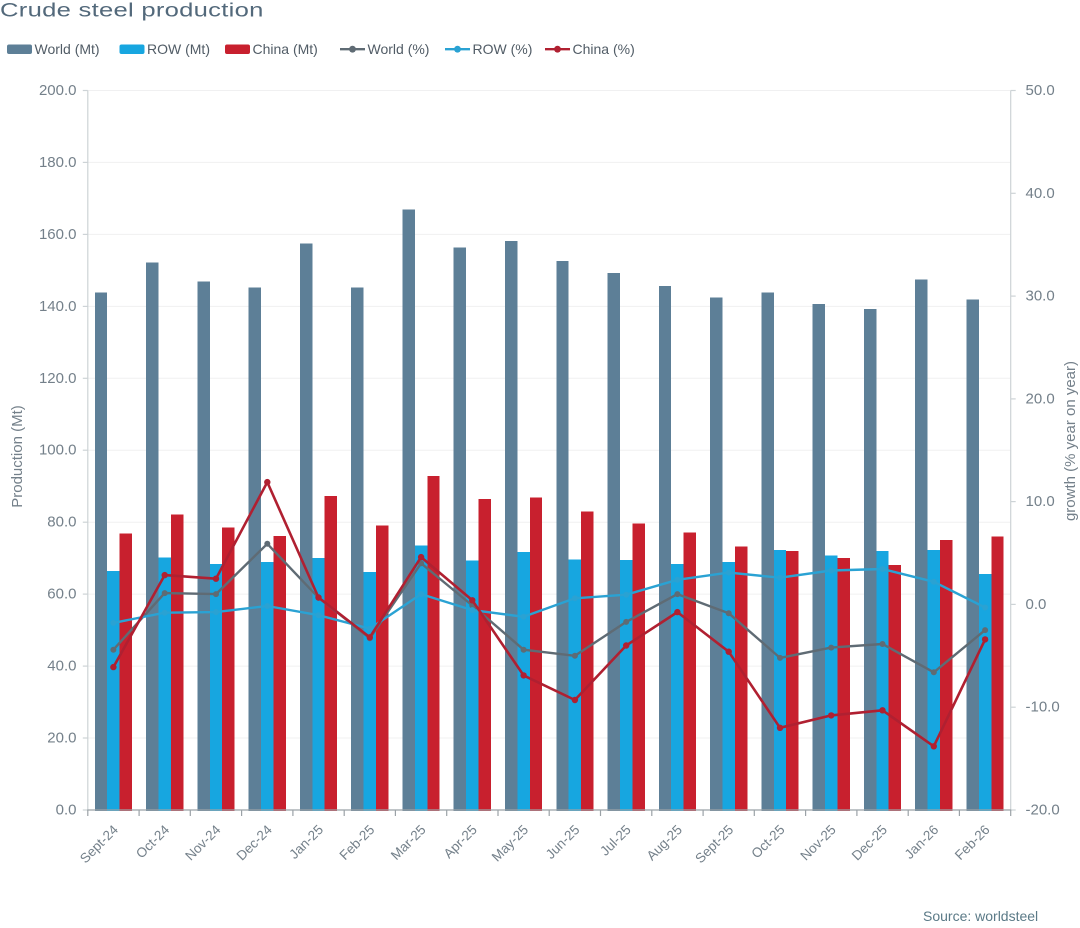 Image resolution: width=1080 pixels, height=928 pixels. I want to click on svg-text: 160.0, so click(58, 234).